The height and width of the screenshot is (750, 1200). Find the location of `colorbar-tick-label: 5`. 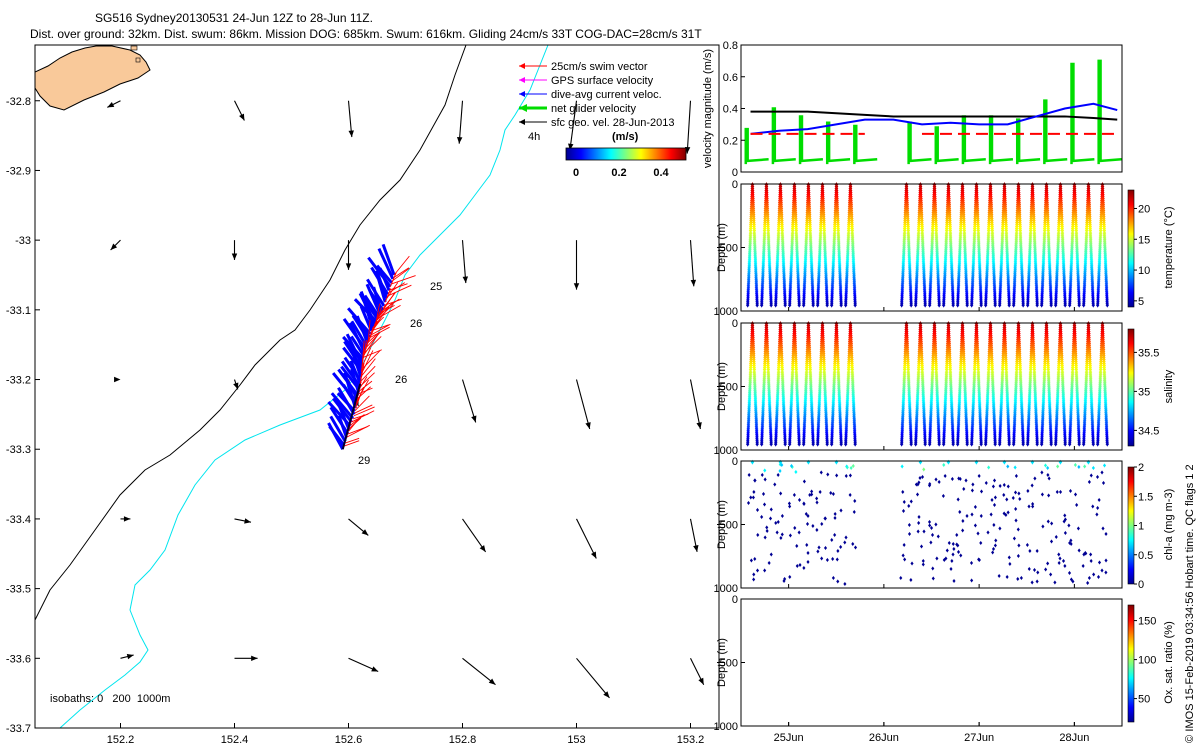

colorbar-tick-label: 5 is located at coordinates (1141, 302).